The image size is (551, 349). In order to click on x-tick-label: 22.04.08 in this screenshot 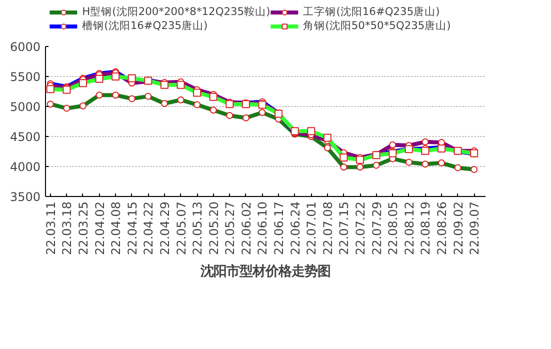, I will do `click(116, 228)`.